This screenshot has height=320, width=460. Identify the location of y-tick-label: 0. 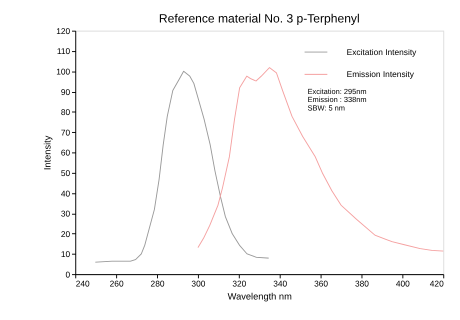
(68, 274).